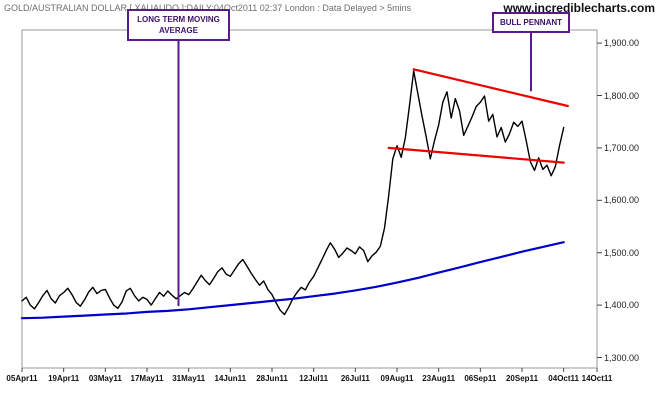  What do you see at coordinates (622, 147) in the screenshot?
I see `y-tick-label: 1,700.00` at bounding box center [622, 147].